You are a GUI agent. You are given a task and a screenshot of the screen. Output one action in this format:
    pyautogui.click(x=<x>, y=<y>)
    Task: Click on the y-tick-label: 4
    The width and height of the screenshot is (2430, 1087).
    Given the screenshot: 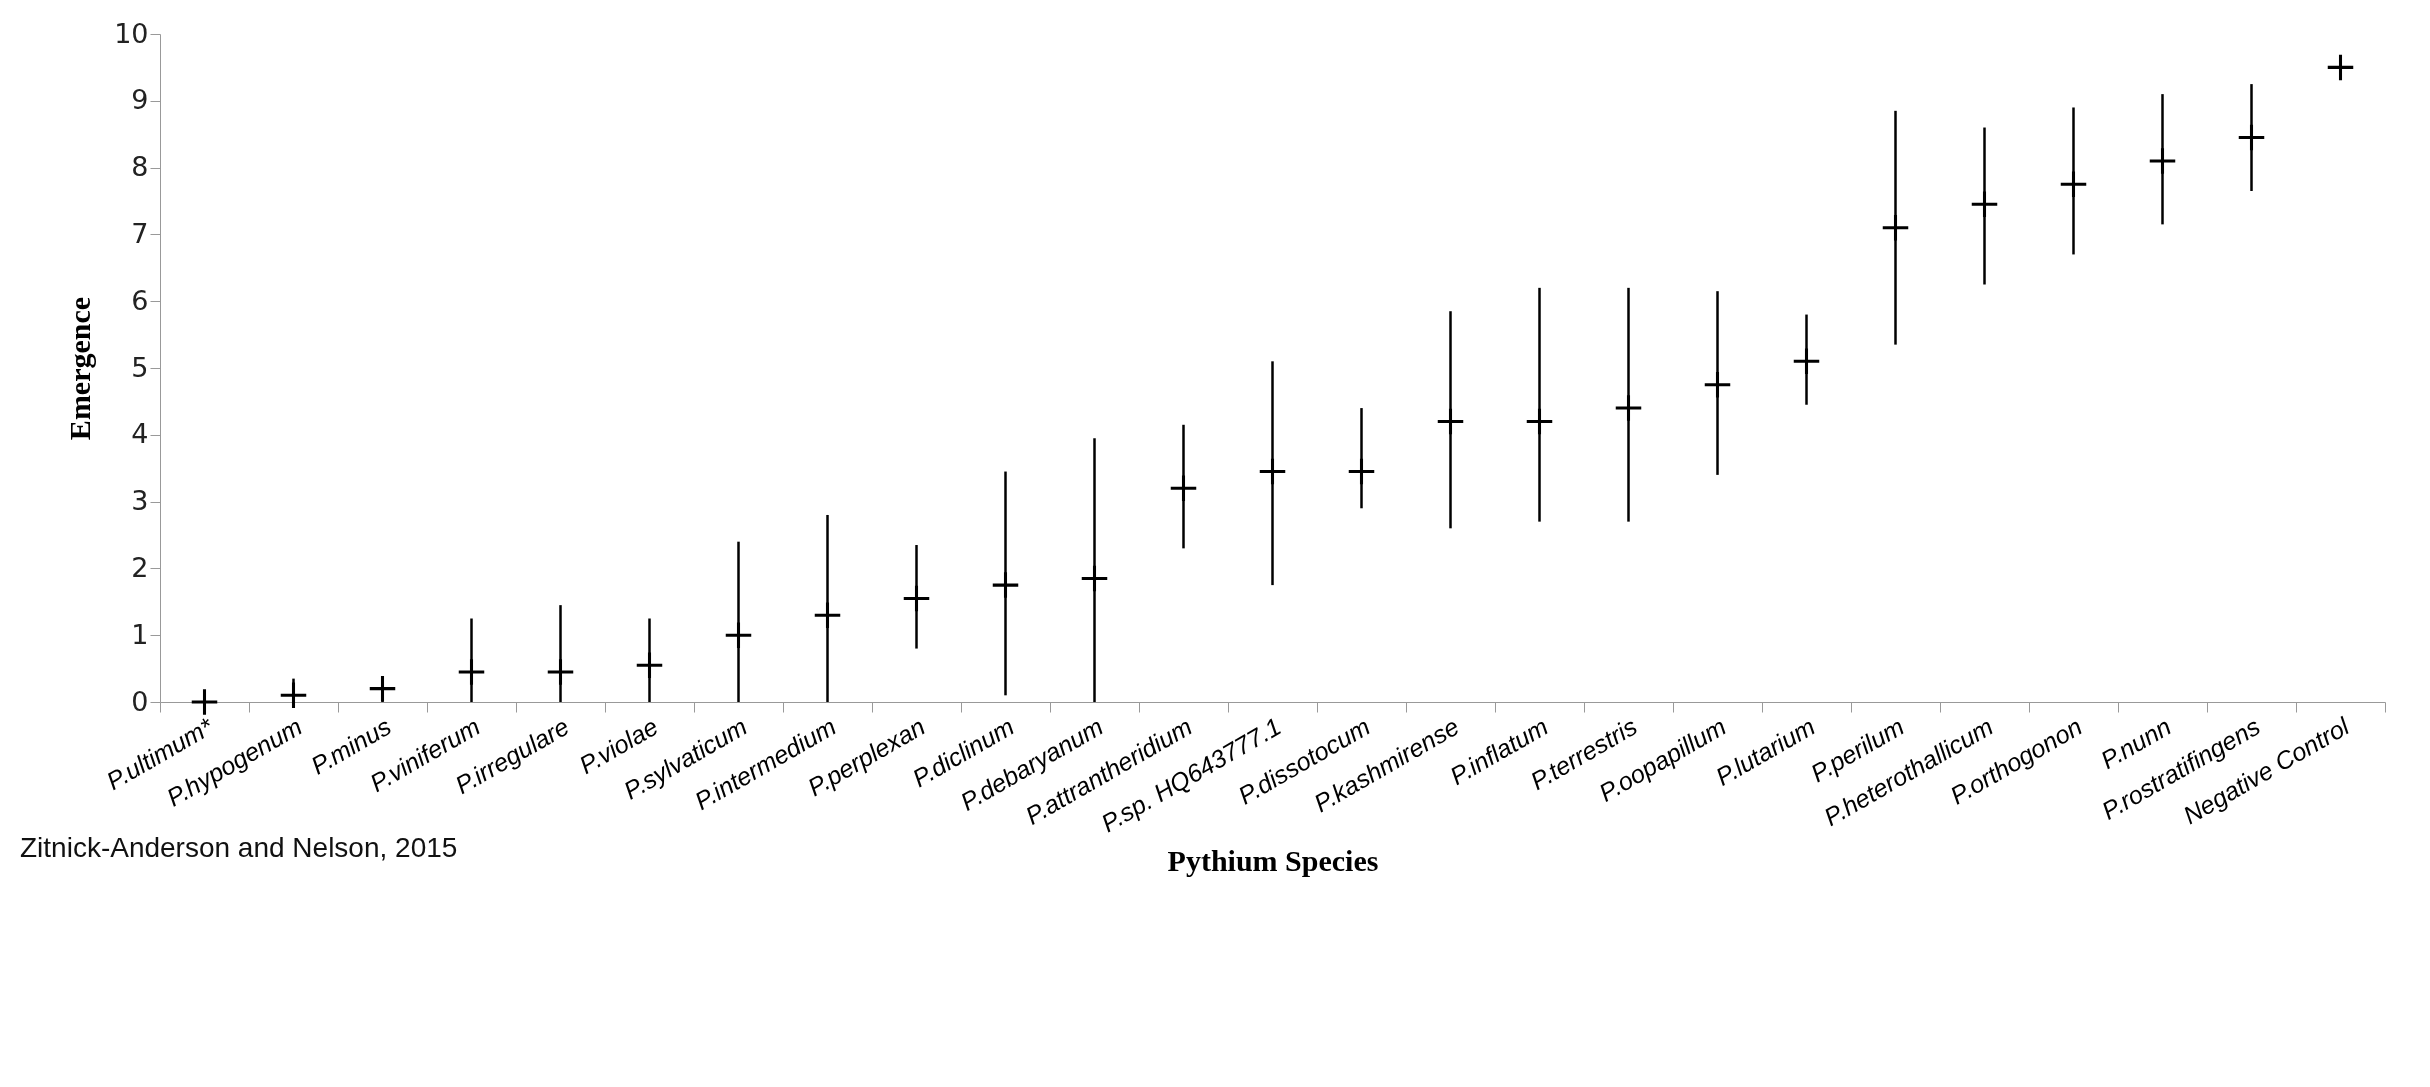 What is the action you would take?
    pyautogui.click(x=140, y=434)
    